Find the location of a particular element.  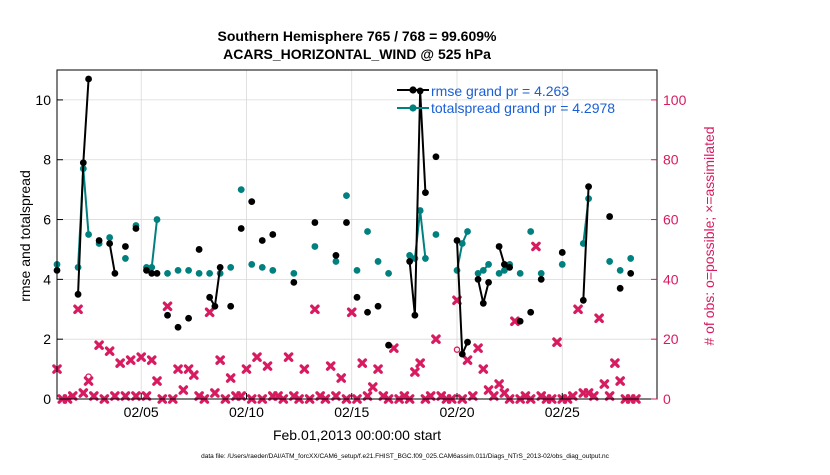

obs-possible-marker is located at coordinates (457, 349).